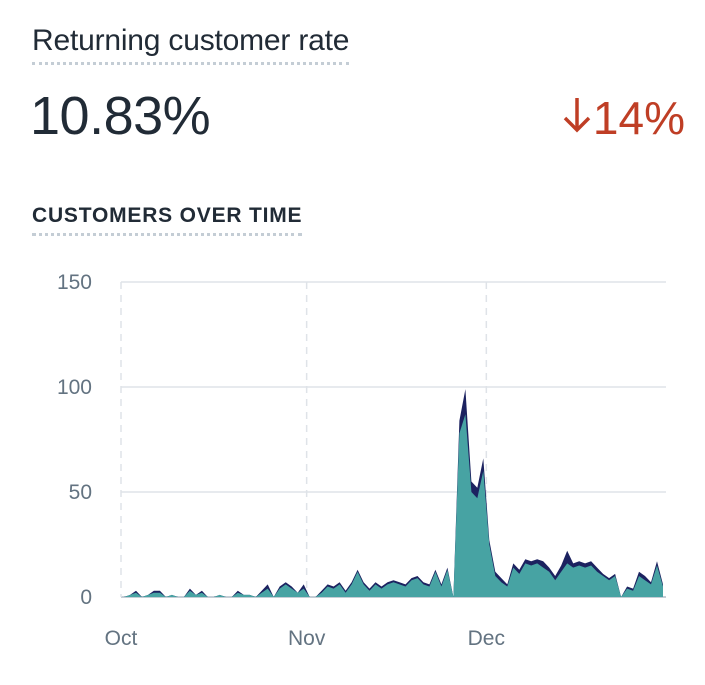  I want to click on metric-value: 10.83%, so click(120, 116).